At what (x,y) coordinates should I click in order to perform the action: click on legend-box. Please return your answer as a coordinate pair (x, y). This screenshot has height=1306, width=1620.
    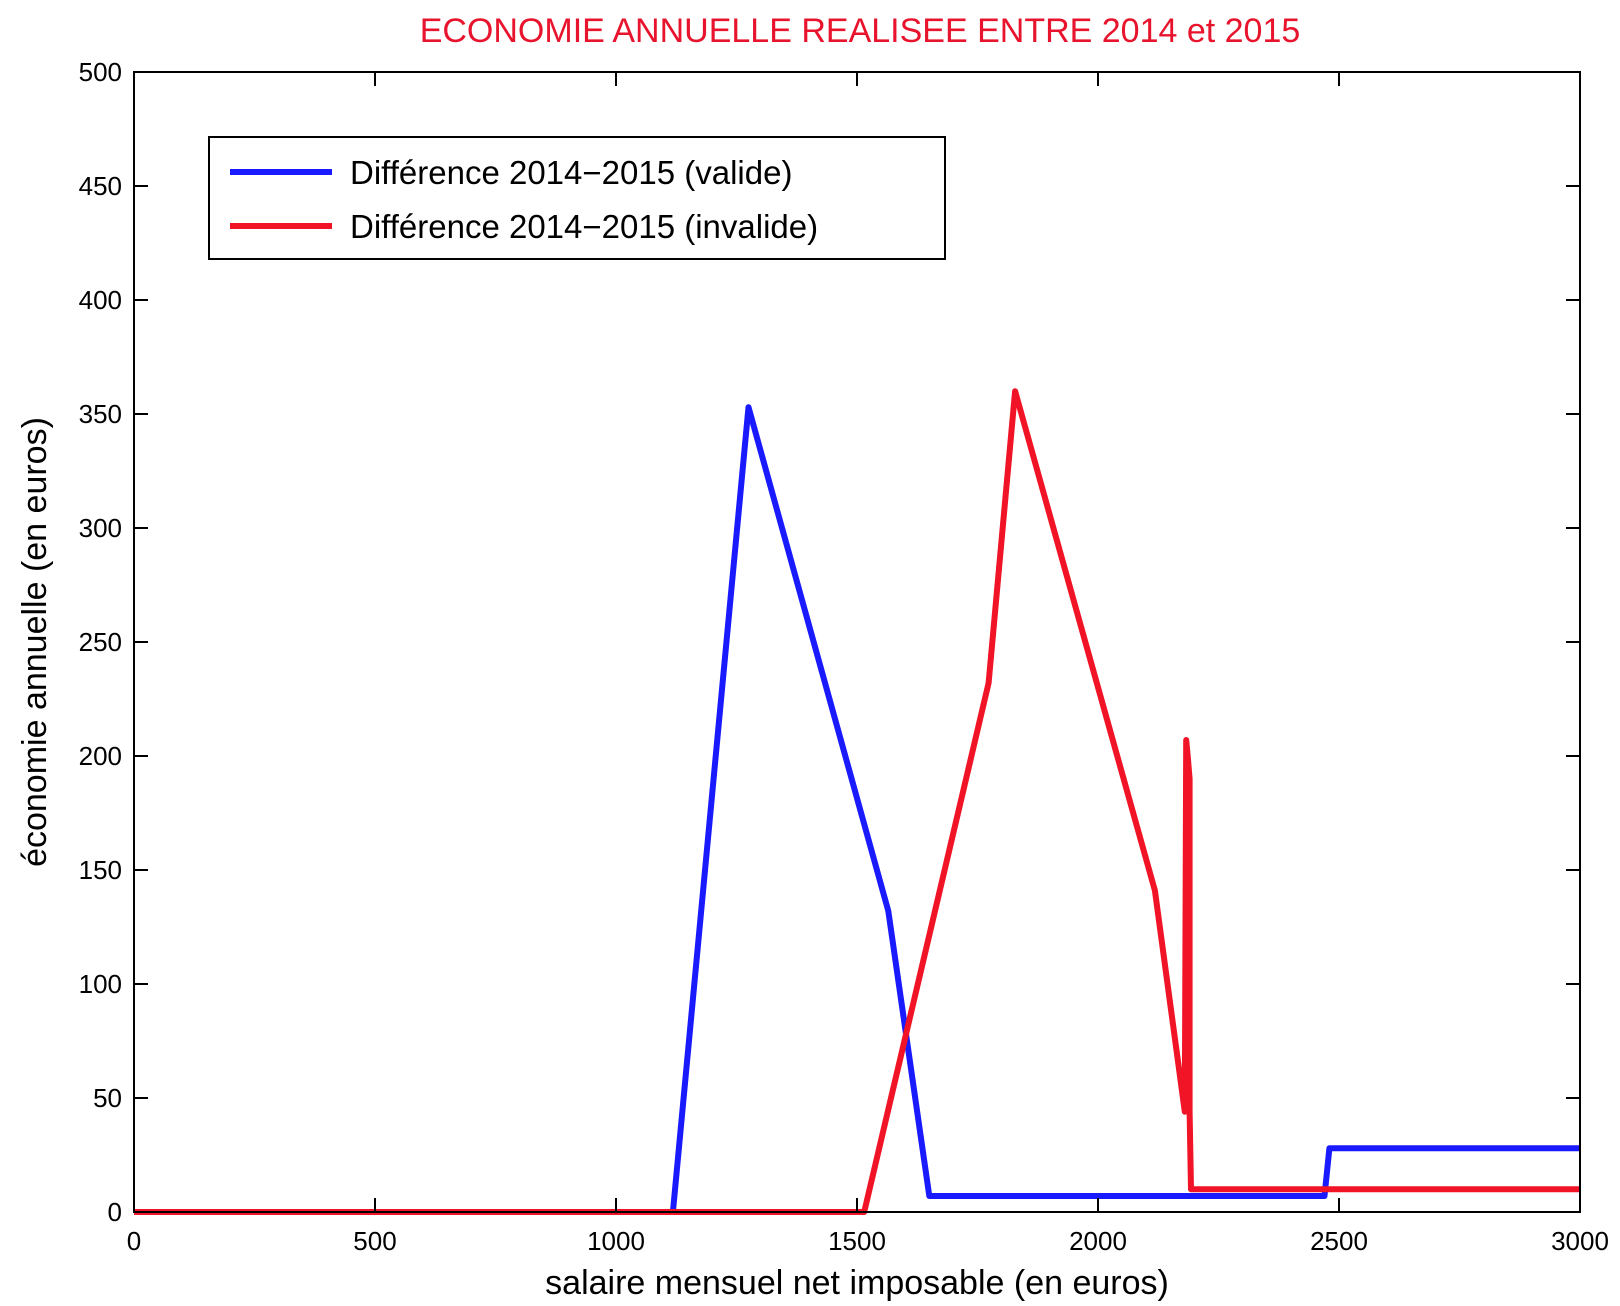
    Looking at the image, I should click on (577, 198).